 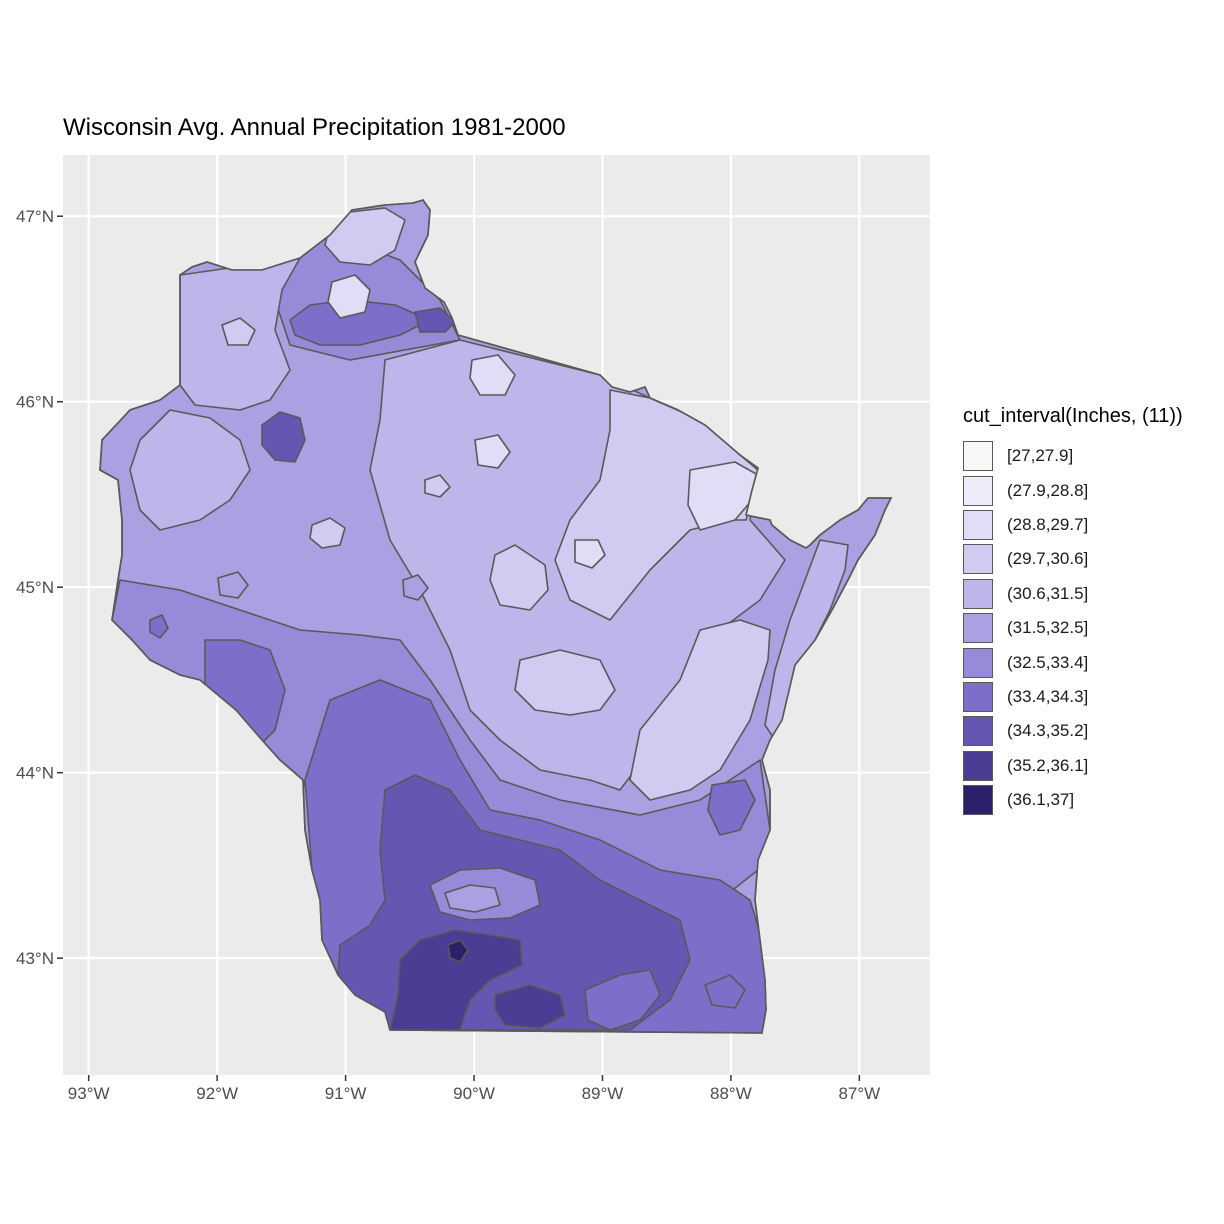 What do you see at coordinates (346, 1093) in the screenshot?
I see `x-tick-label: 91°W` at bounding box center [346, 1093].